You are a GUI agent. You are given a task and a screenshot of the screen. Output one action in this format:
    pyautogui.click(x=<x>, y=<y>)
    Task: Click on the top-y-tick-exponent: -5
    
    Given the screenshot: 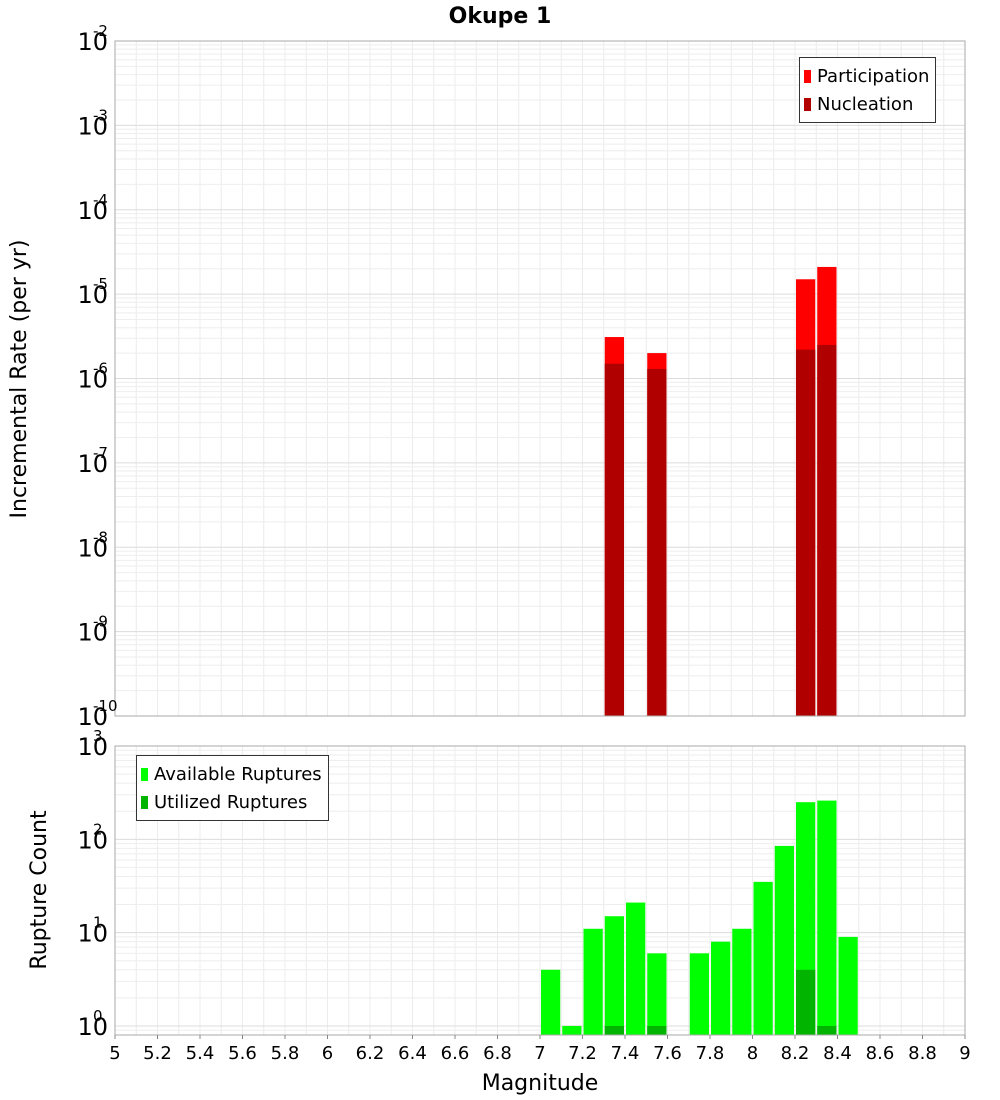 What is the action you would take?
    pyautogui.click(x=100, y=284)
    